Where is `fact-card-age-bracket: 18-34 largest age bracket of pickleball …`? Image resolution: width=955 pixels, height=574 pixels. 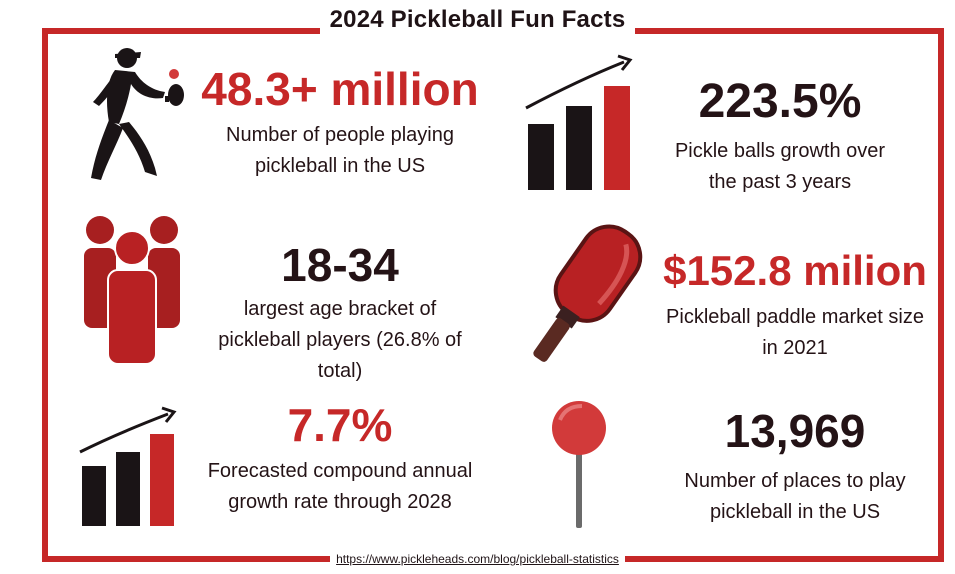 fact-card-age-bracket: 18-34 largest age bracket of pickleball … is located at coordinates (340, 314).